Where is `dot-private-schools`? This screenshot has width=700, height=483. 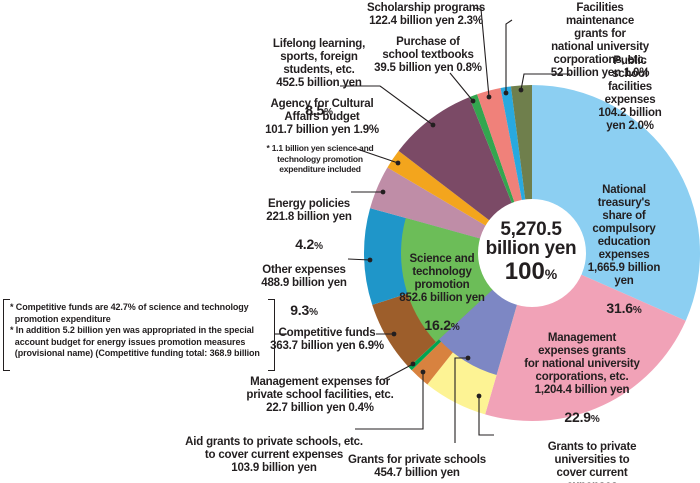
dot-private-schools is located at coordinates (468, 358).